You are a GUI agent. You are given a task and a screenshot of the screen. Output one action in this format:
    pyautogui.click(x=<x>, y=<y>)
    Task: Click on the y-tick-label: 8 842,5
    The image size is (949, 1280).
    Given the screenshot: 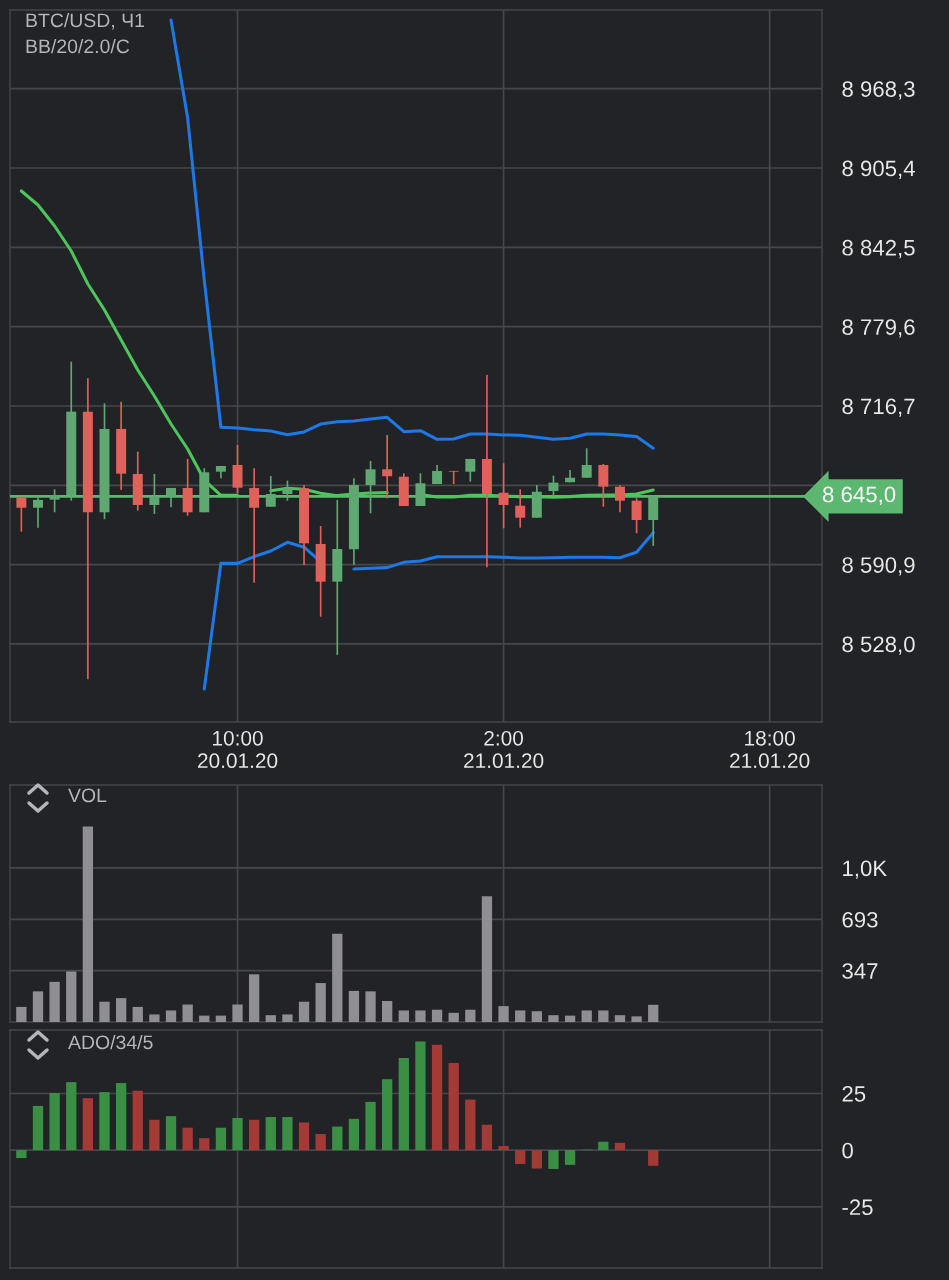 What is the action you would take?
    pyautogui.click(x=878, y=249)
    